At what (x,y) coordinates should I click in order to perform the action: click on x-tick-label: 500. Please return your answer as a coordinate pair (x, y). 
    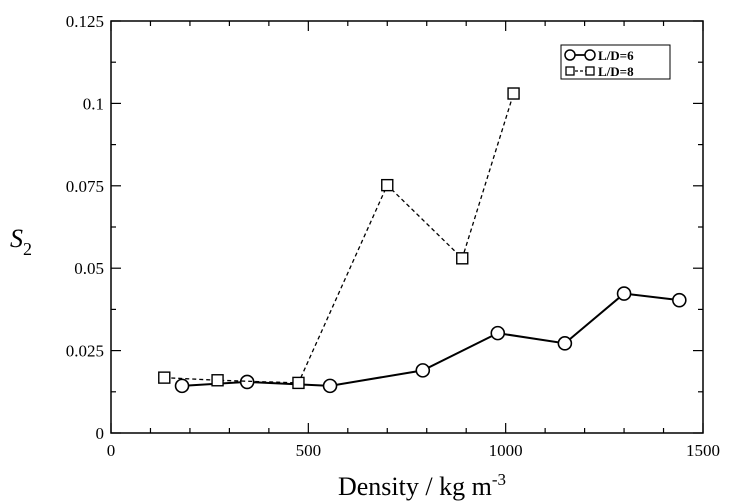
    Looking at the image, I should click on (309, 450).